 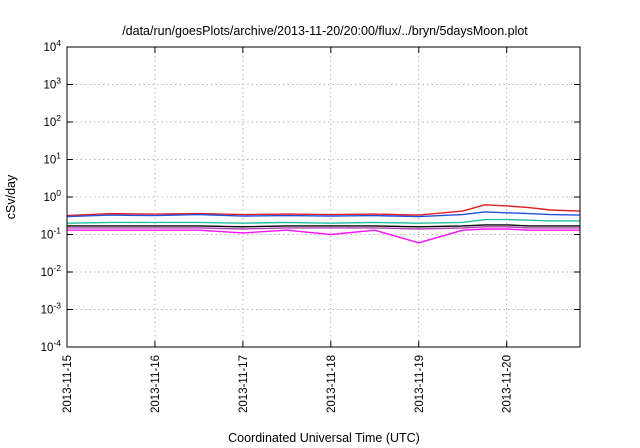 What do you see at coordinates (51, 309) in the screenshot?
I see `y-tick-label: 10⁻³` at bounding box center [51, 309].